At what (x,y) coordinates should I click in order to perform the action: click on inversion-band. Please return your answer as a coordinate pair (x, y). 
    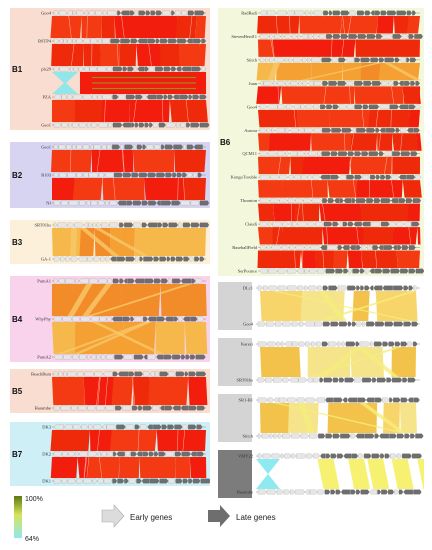
    Looking at the image, I should click on (65, 83).